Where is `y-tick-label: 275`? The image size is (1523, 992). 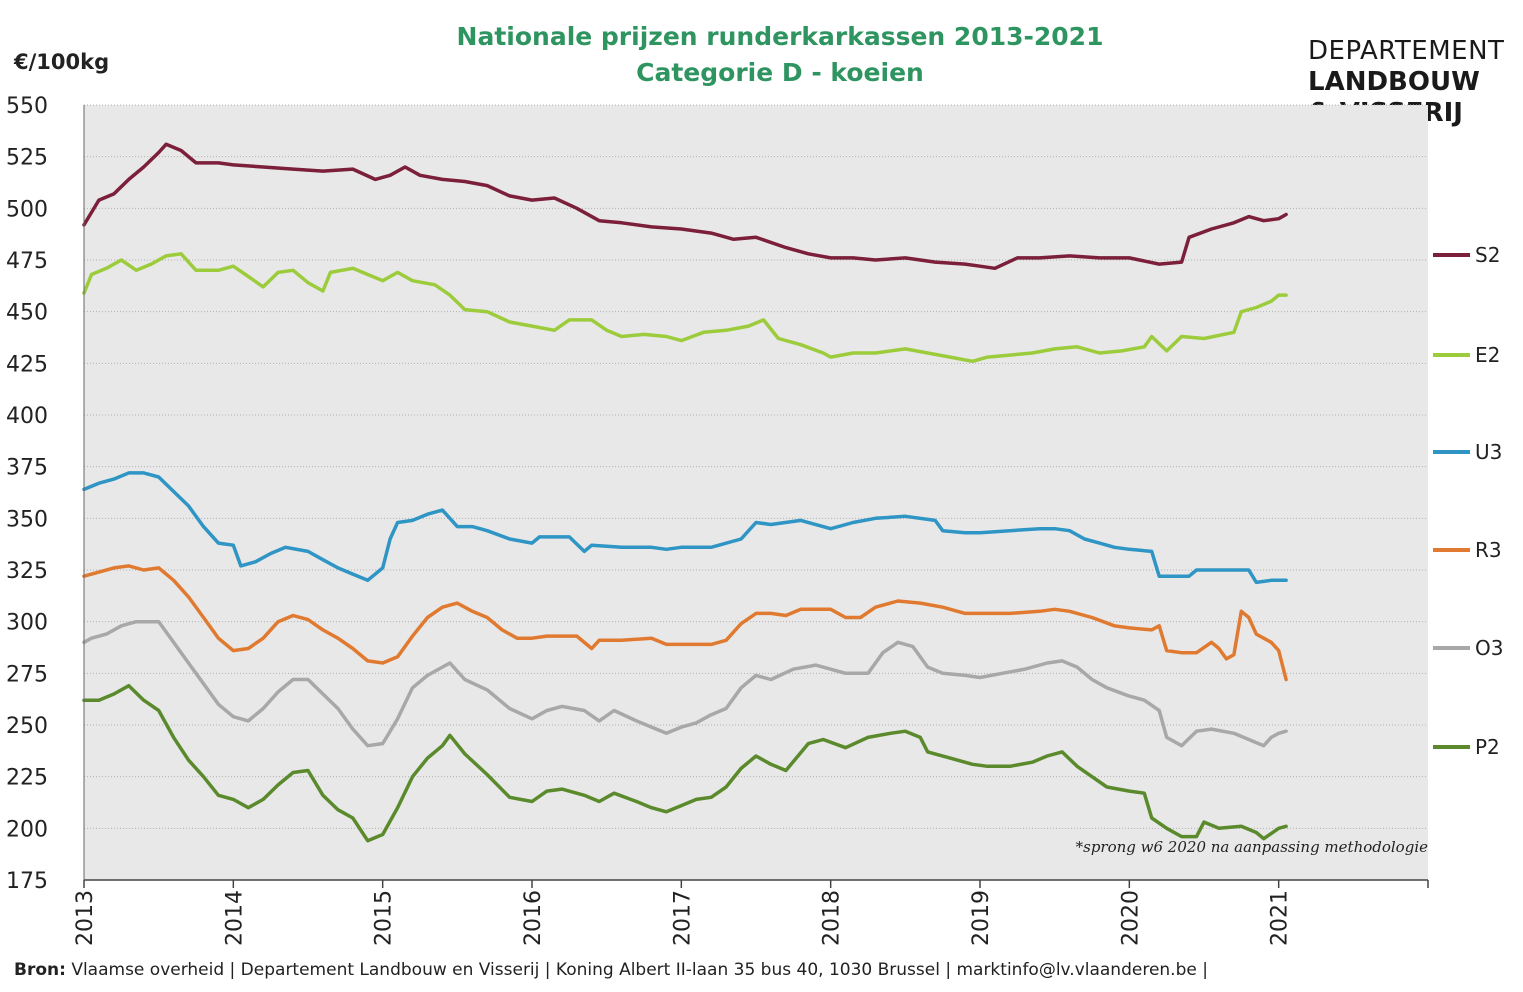
y-tick-label: 275 is located at coordinates (27, 674).